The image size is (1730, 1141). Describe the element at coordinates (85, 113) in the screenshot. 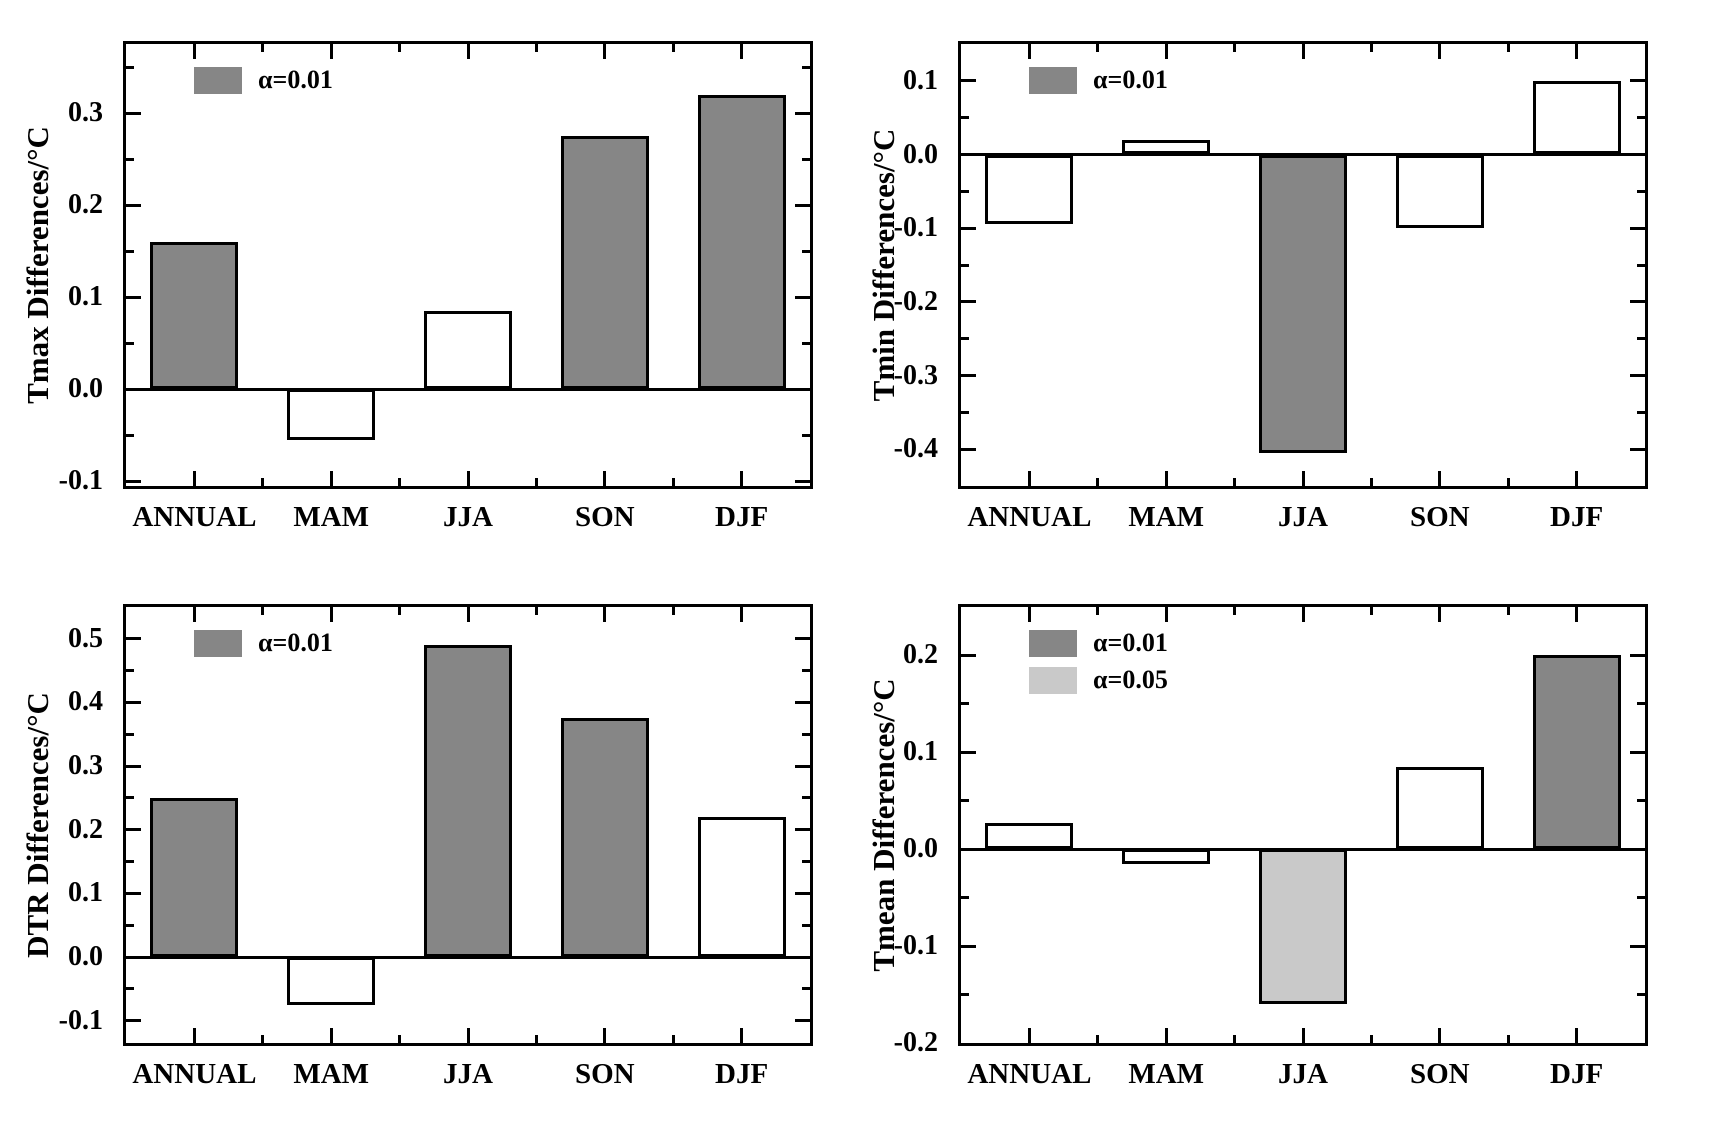

I see `tmax-y-tick-label: 0.3` at that location.